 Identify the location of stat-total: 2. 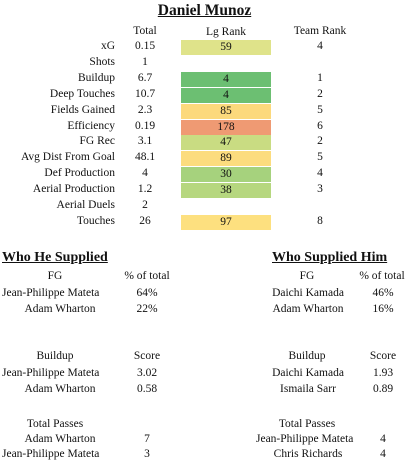
(145, 205).